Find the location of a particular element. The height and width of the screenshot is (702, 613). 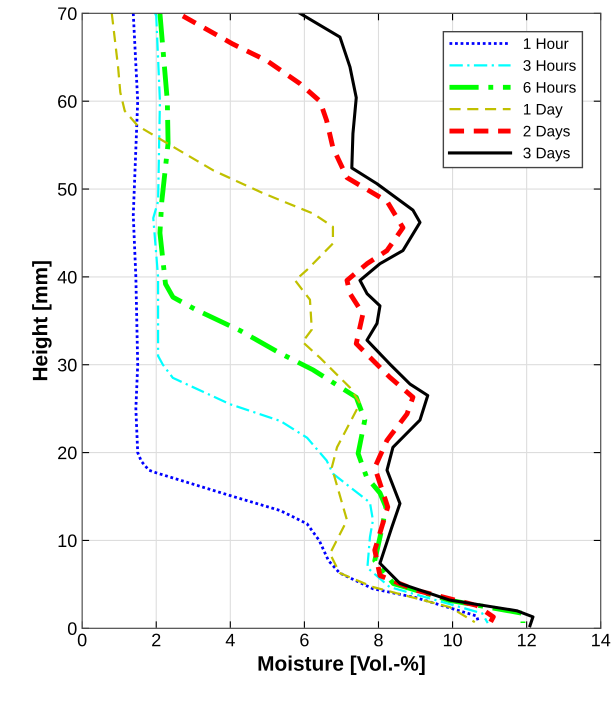

legend-label: 1 Hour is located at coordinates (546, 44).